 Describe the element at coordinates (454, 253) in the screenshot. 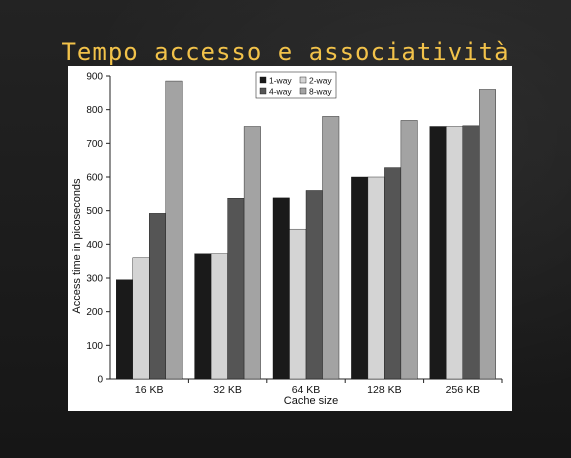

I see `bar-2-way-256KB` at that location.